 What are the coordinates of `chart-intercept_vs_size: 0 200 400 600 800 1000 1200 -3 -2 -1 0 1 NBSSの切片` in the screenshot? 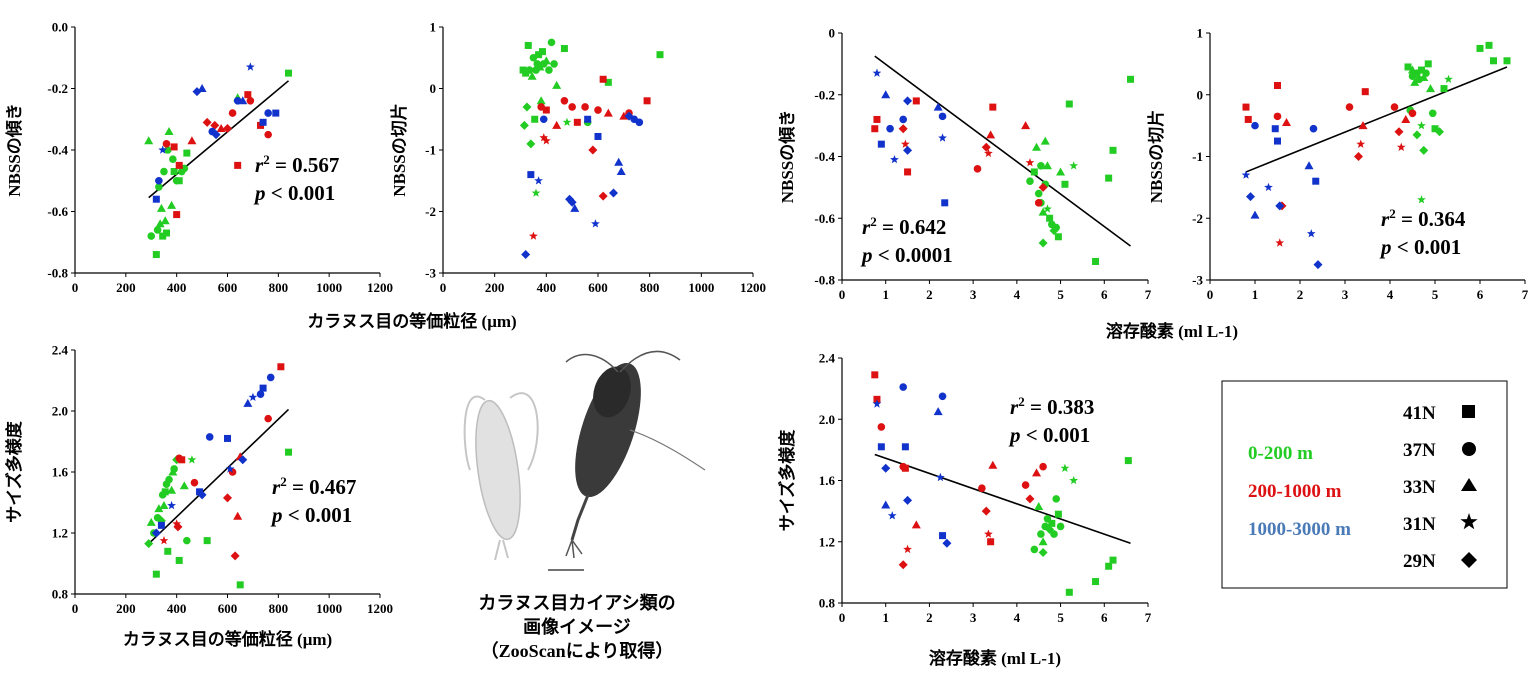 It's located at (577, 158).